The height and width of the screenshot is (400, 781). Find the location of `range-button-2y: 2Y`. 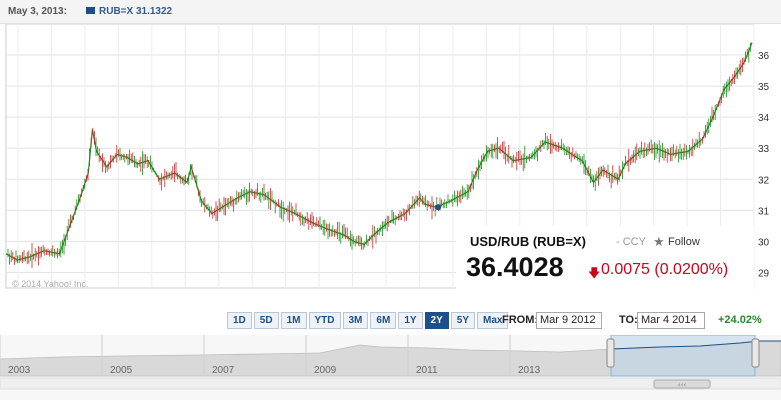

range-button-2y: 2Y is located at coordinates (436, 320).